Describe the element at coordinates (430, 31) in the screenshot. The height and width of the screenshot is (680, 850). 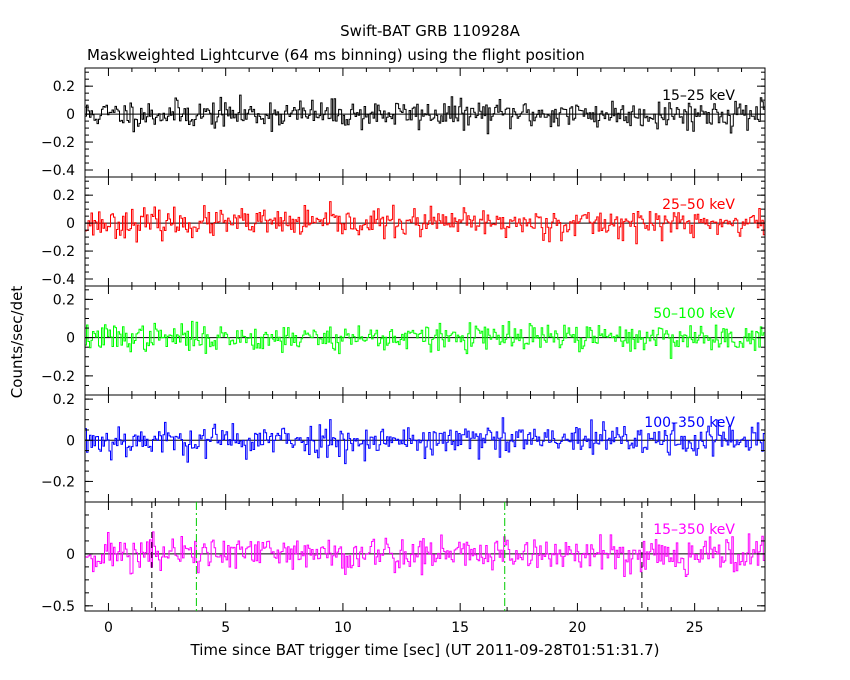
I see `chart-title: Swift-BAT GRB 110928A` at that location.